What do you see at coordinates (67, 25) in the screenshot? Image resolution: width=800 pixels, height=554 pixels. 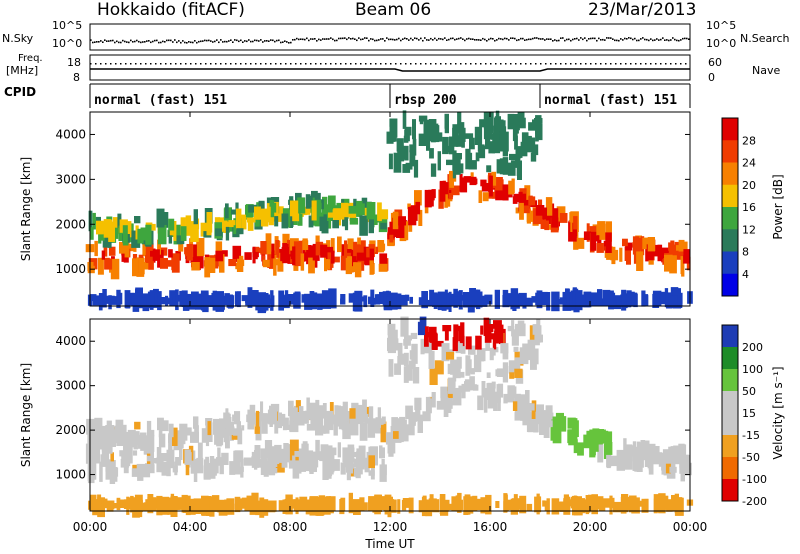 I see `nsky-tick-top: 10^5` at bounding box center [67, 25].